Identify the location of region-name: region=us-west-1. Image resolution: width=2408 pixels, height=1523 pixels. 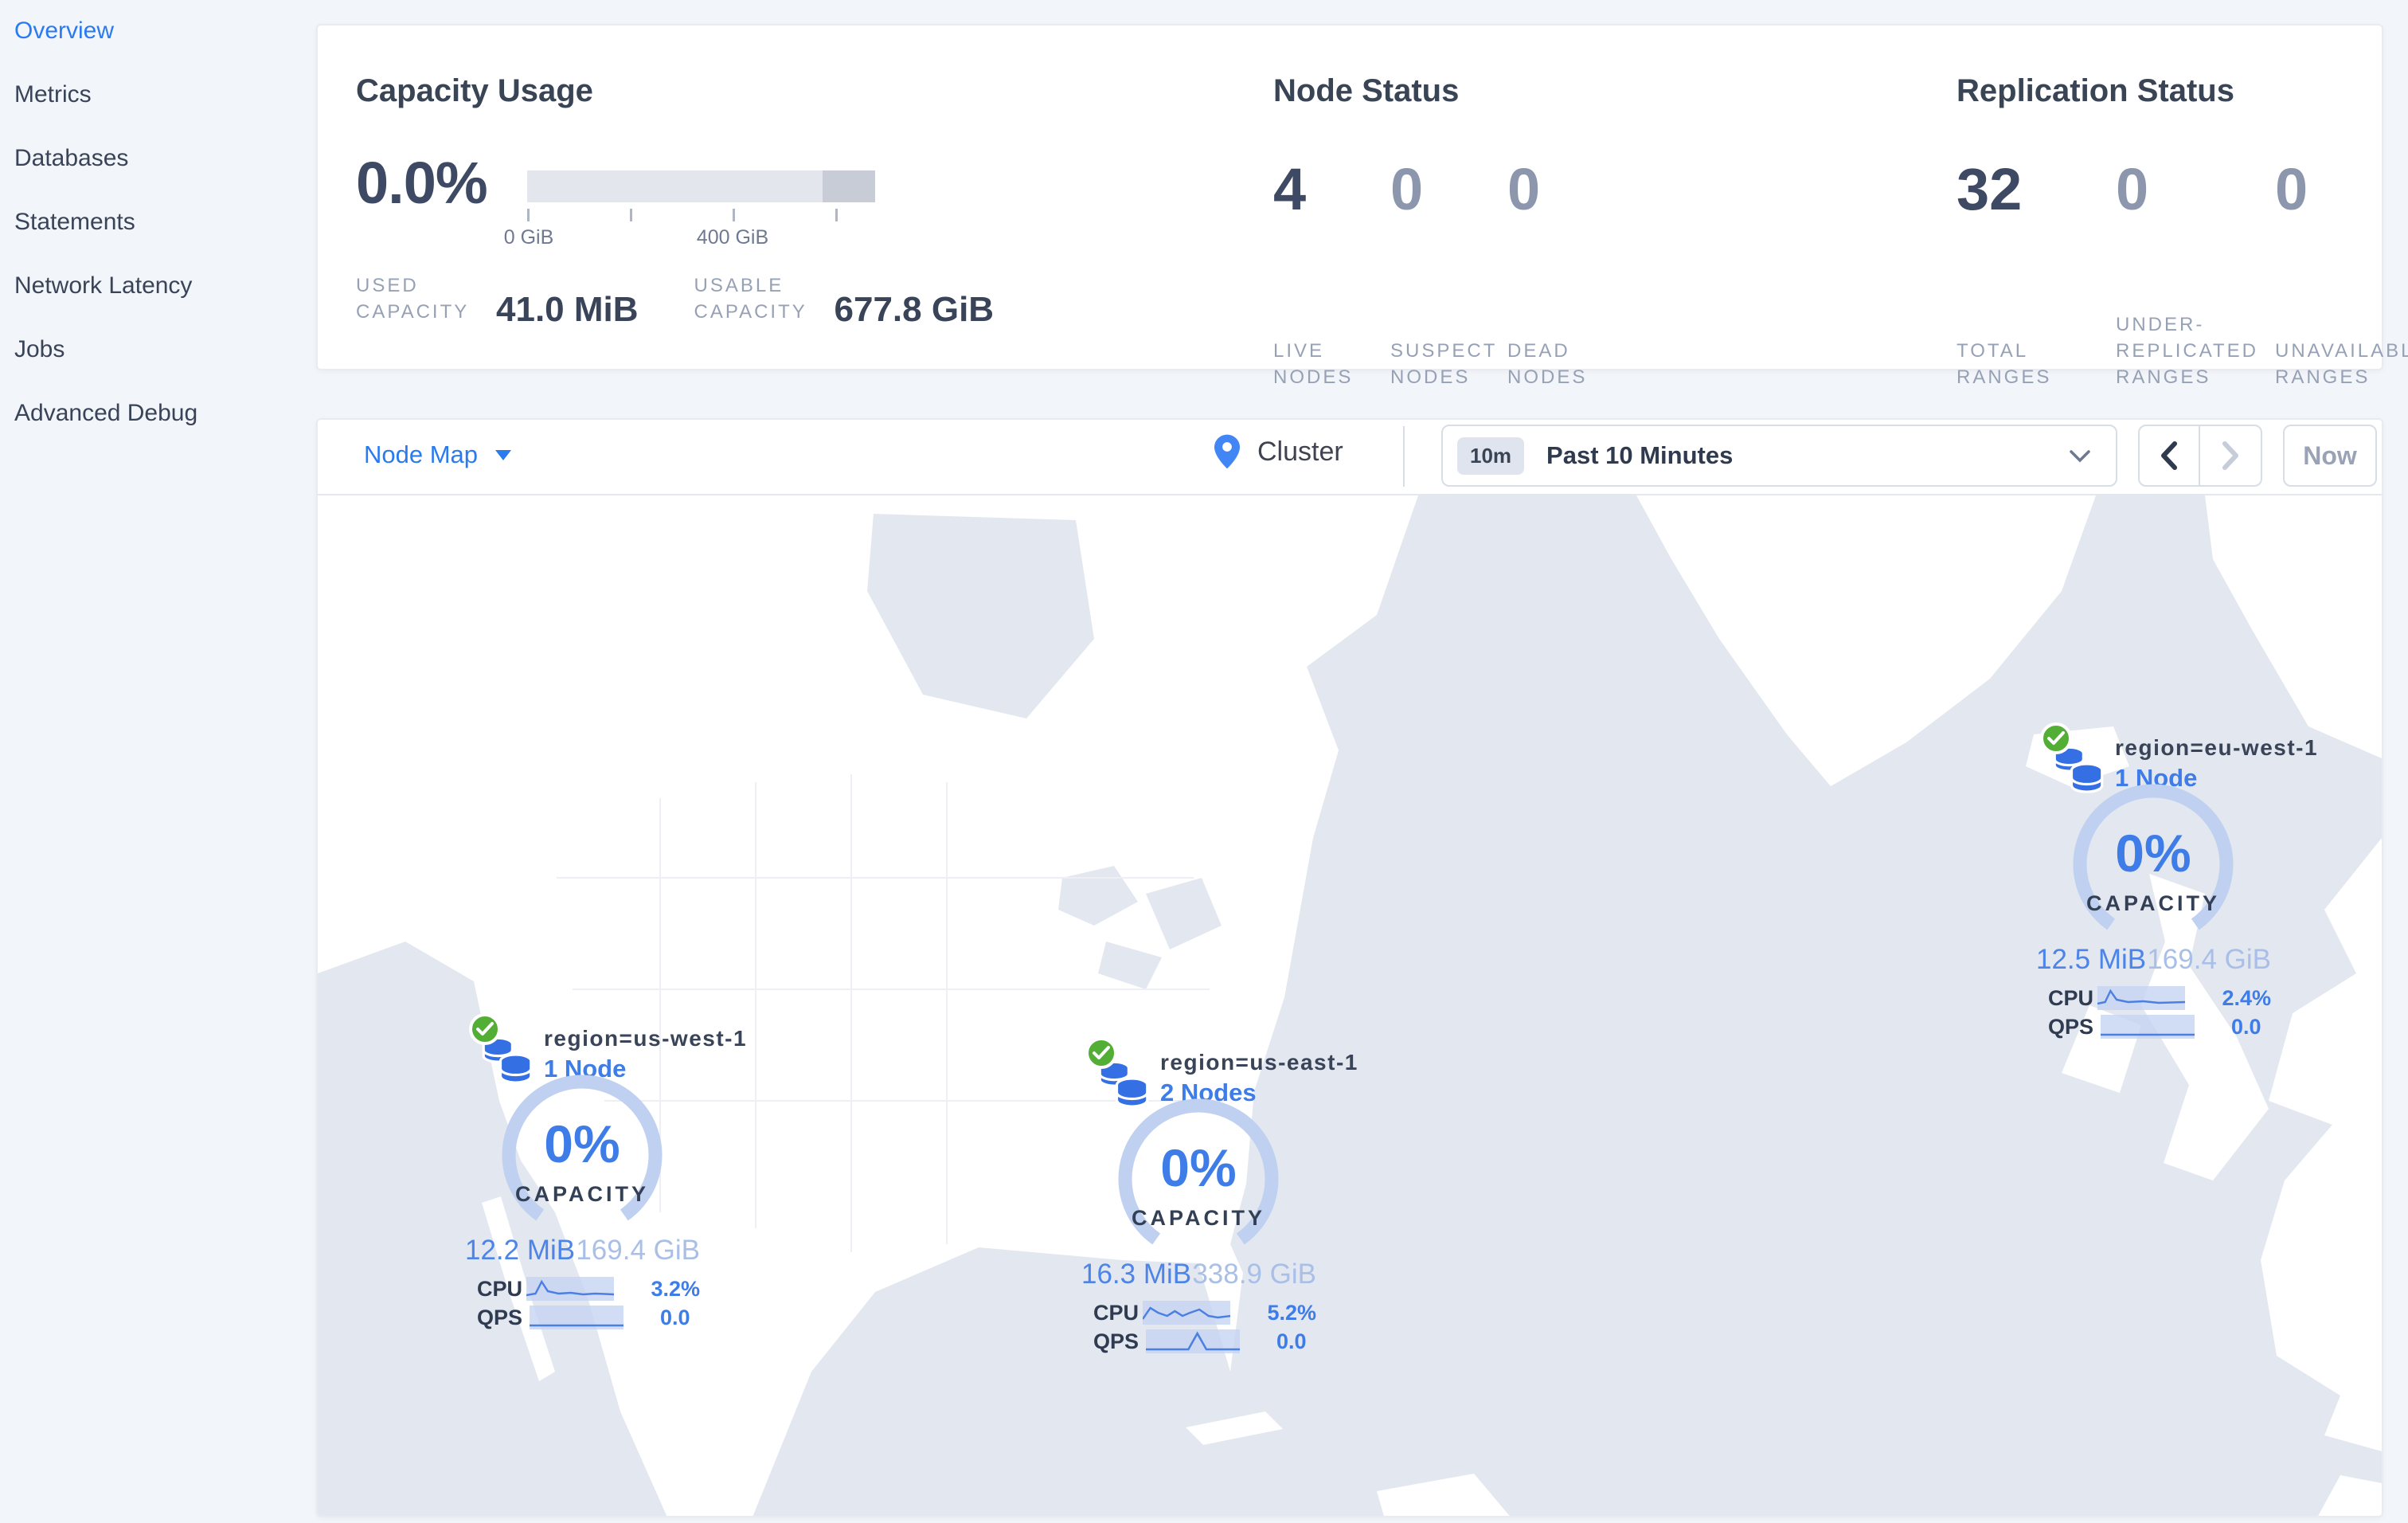
(646, 1038).